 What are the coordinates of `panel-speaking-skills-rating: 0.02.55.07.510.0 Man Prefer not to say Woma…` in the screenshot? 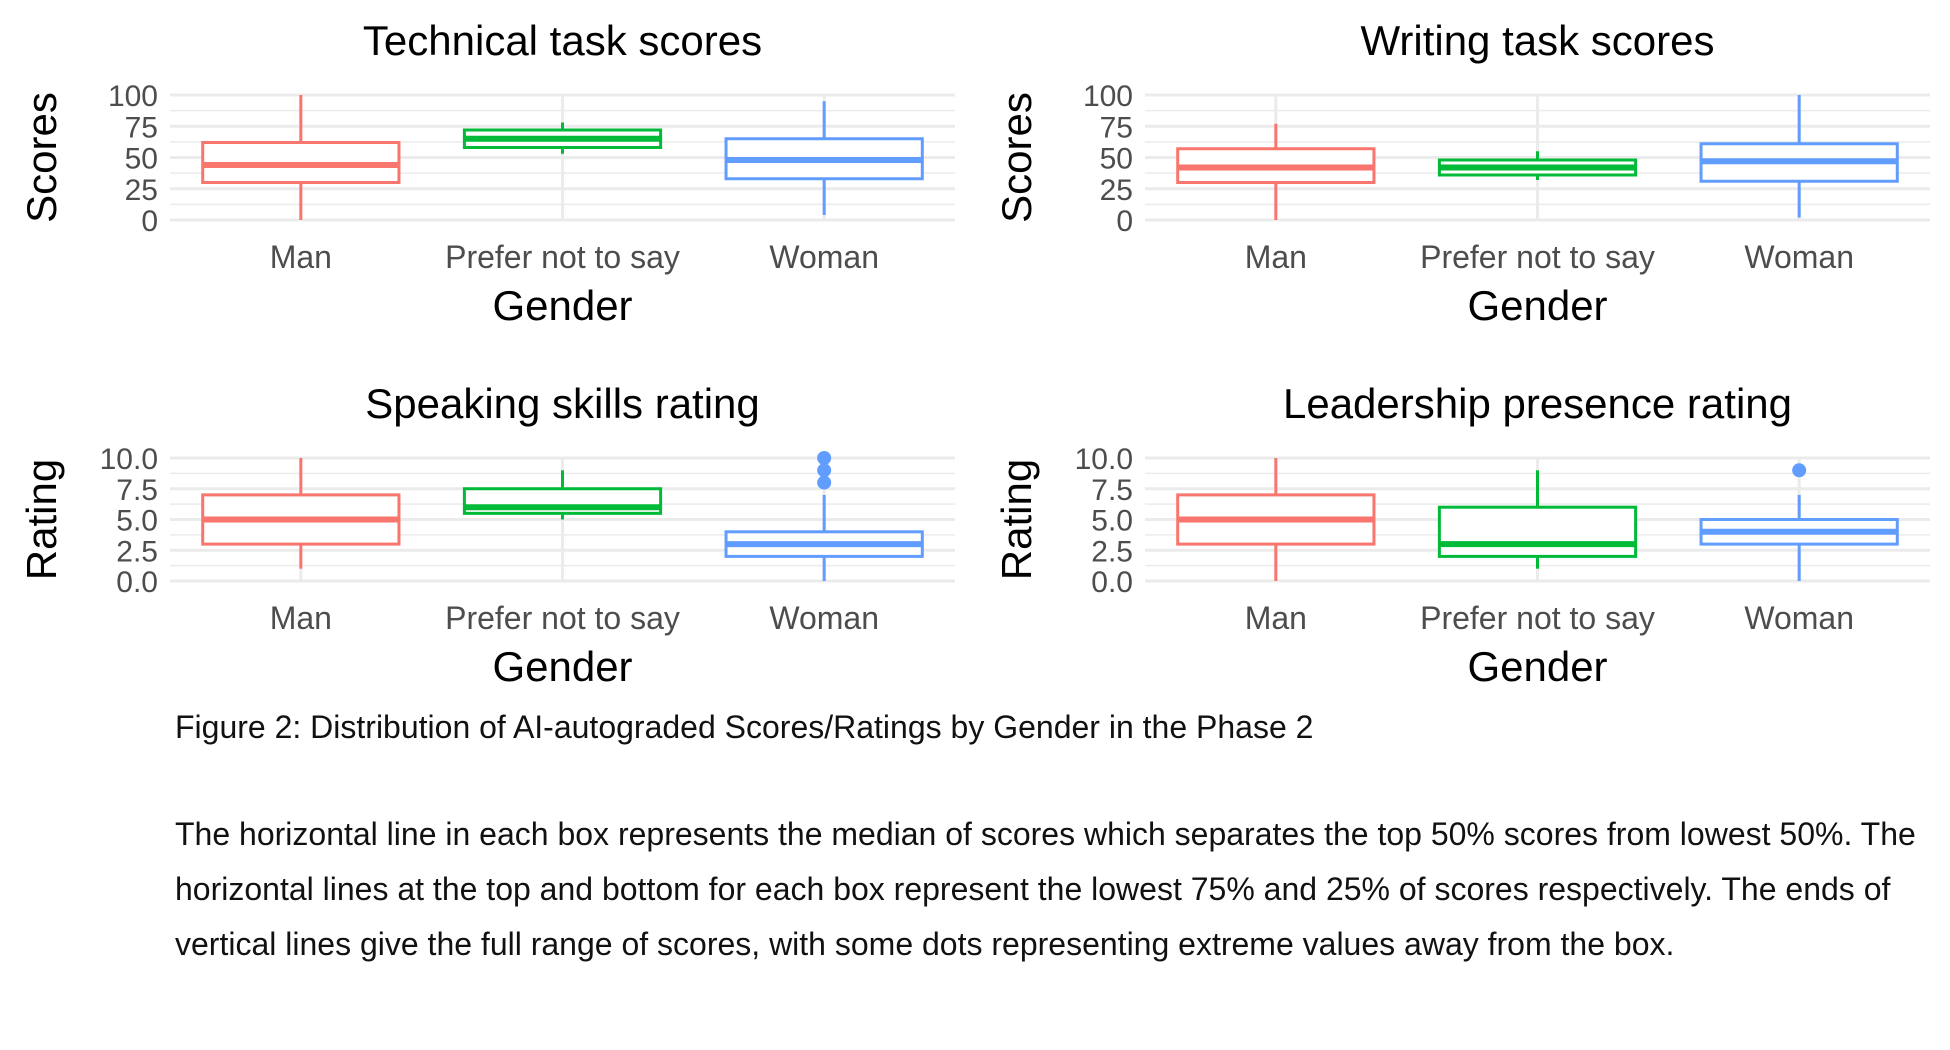 It's located at (486, 535).